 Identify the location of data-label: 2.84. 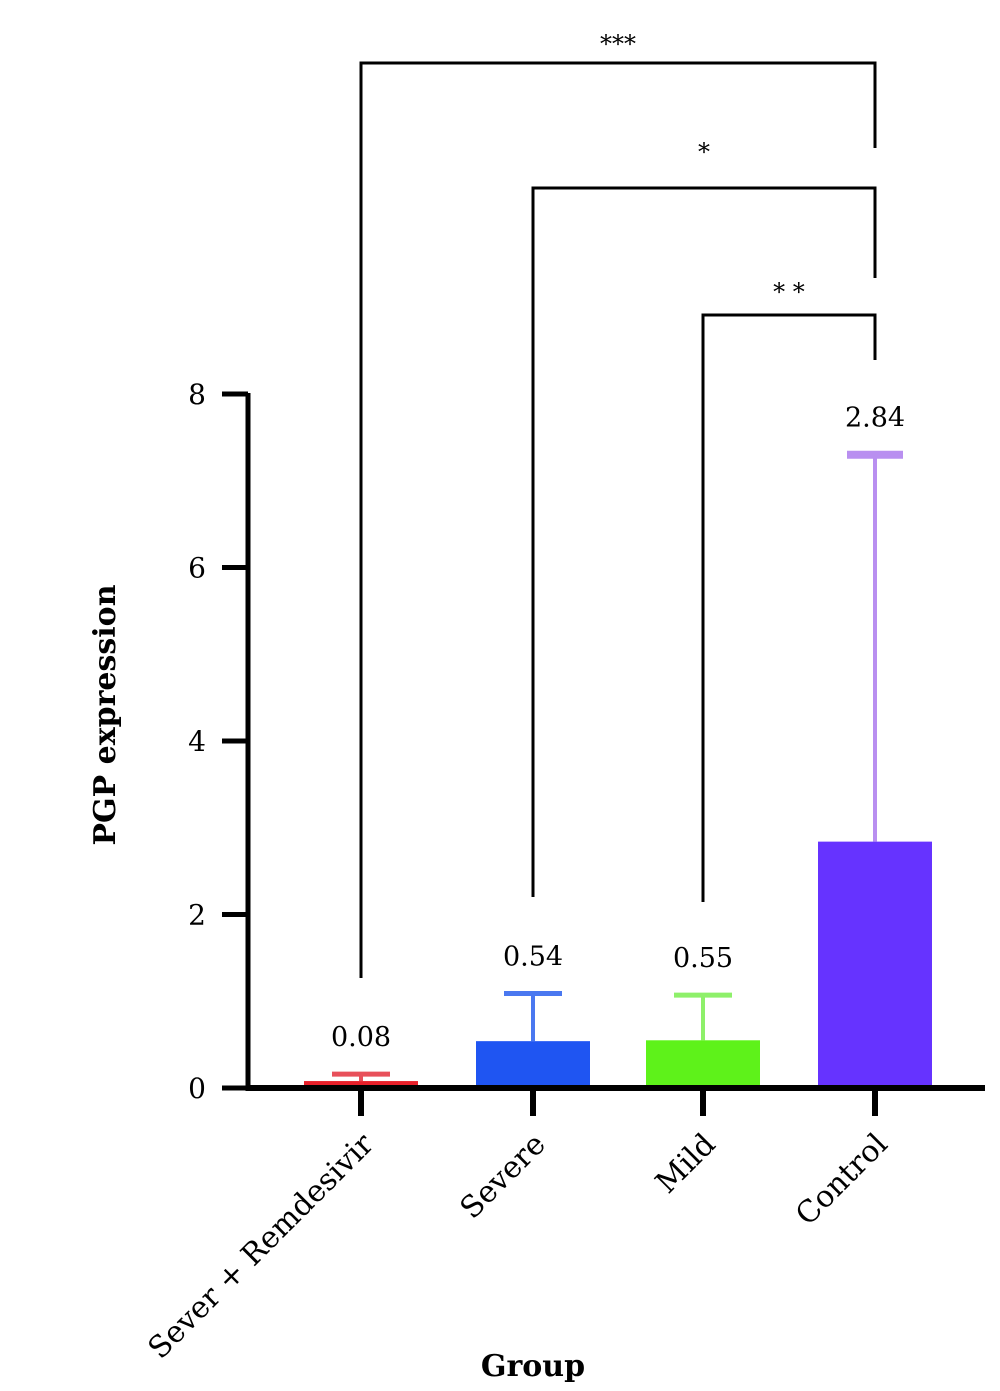
(875, 418).